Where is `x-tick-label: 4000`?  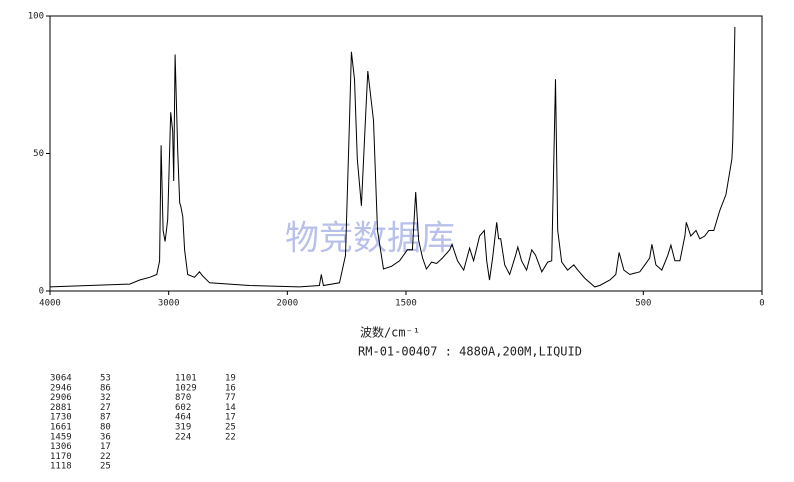 x-tick-label: 4000 is located at coordinates (50, 304).